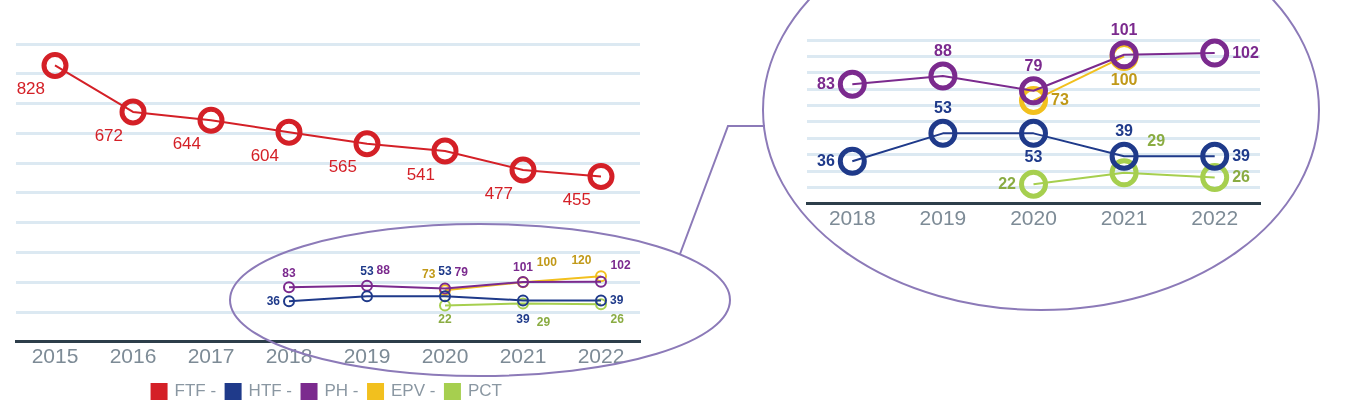 The height and width of the screenshot is (410, 1348). I want to click on data-label: 644, so click(186, 143).